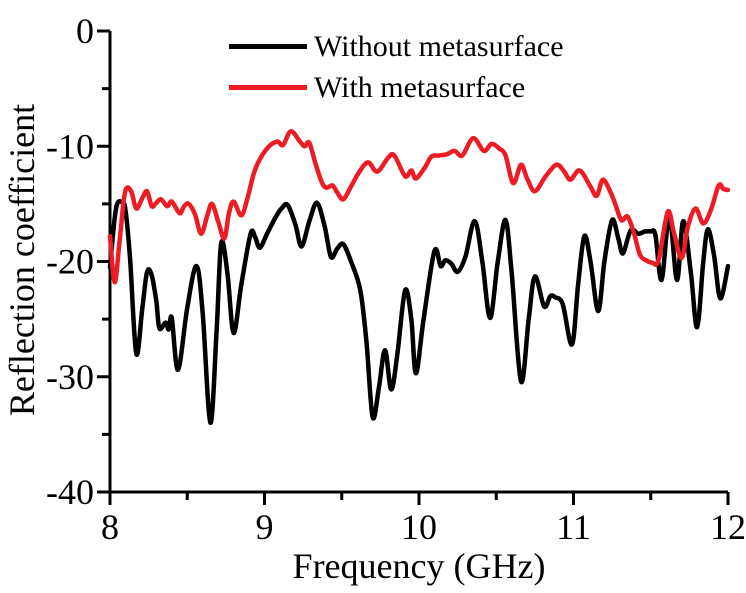 The height and width of the screenshot is (593, 746). I want to click on y-tick-label: 0, so click(85, 31).